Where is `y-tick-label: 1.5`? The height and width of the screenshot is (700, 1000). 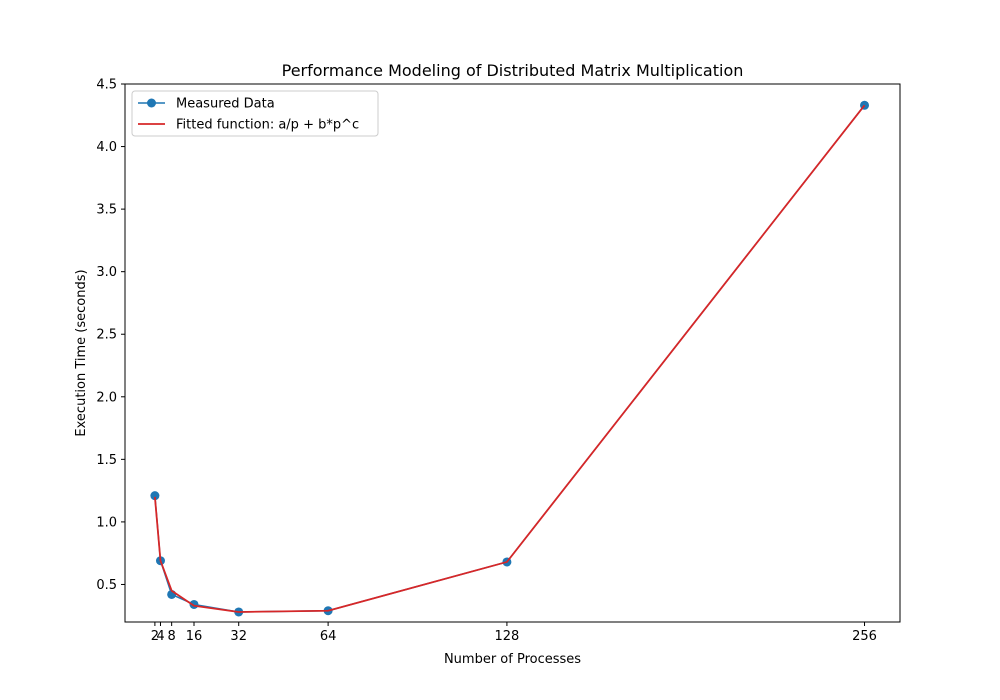
y-tick-label: 1.5 is located at coordinates (106, 460).